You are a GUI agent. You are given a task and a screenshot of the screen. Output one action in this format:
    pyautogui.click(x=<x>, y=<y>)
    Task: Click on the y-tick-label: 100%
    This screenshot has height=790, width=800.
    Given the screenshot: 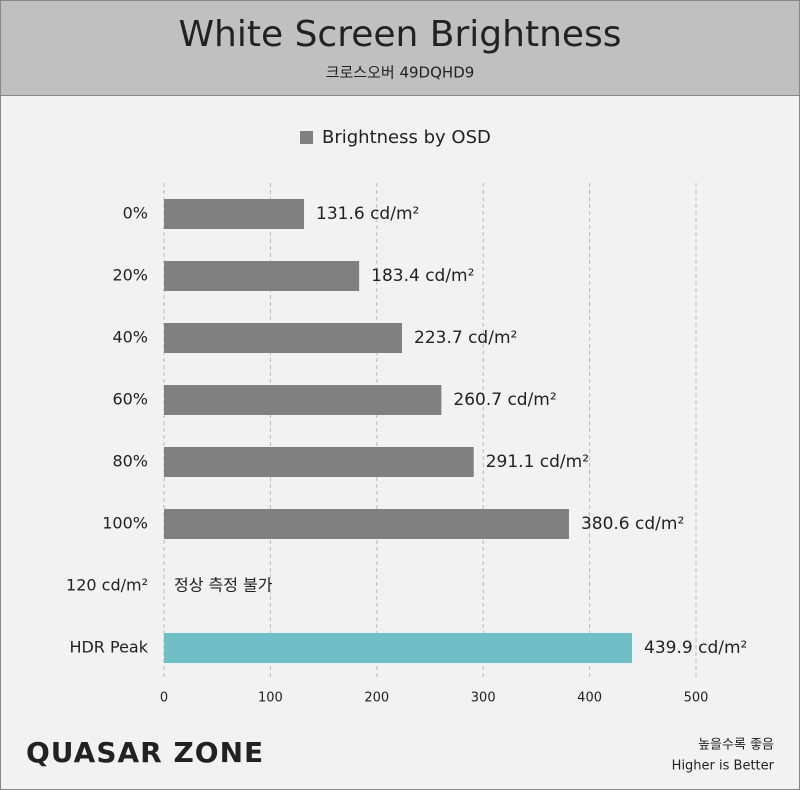 What is the action you would take?
    pyautogui.click(x=125, y=523)
    